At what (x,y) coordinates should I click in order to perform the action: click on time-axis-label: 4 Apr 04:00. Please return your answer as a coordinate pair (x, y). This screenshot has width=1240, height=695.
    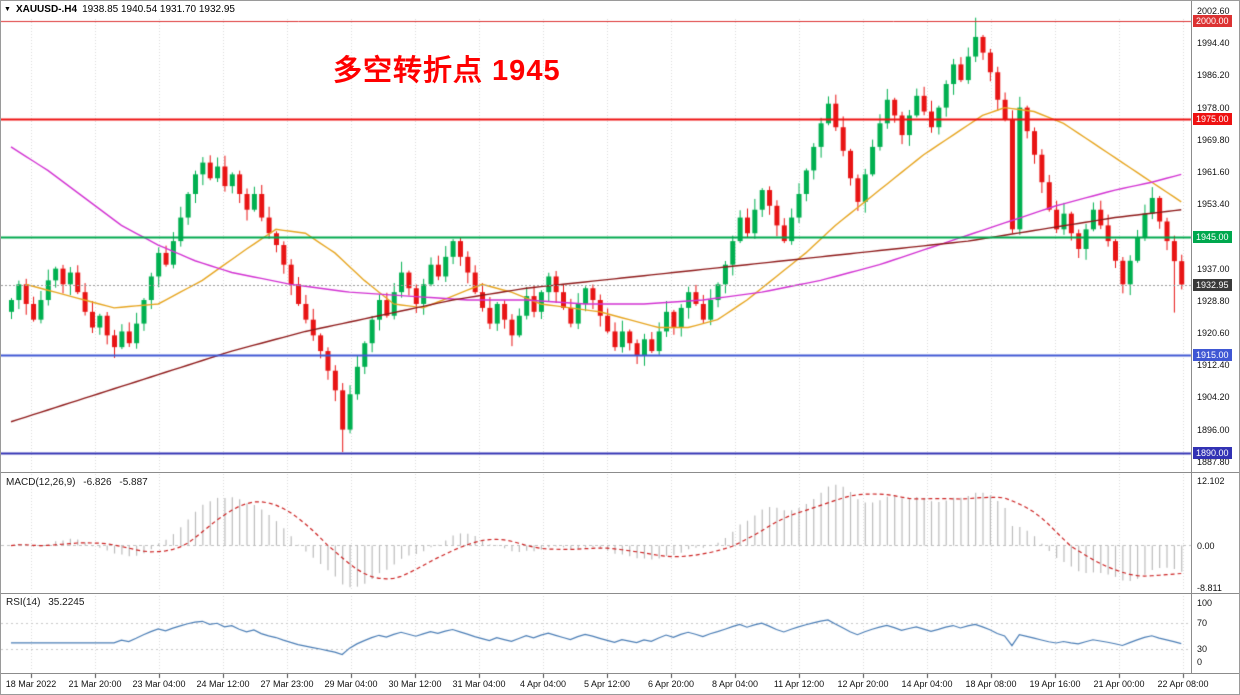
    Looking at the image, I should click on (543, 684).